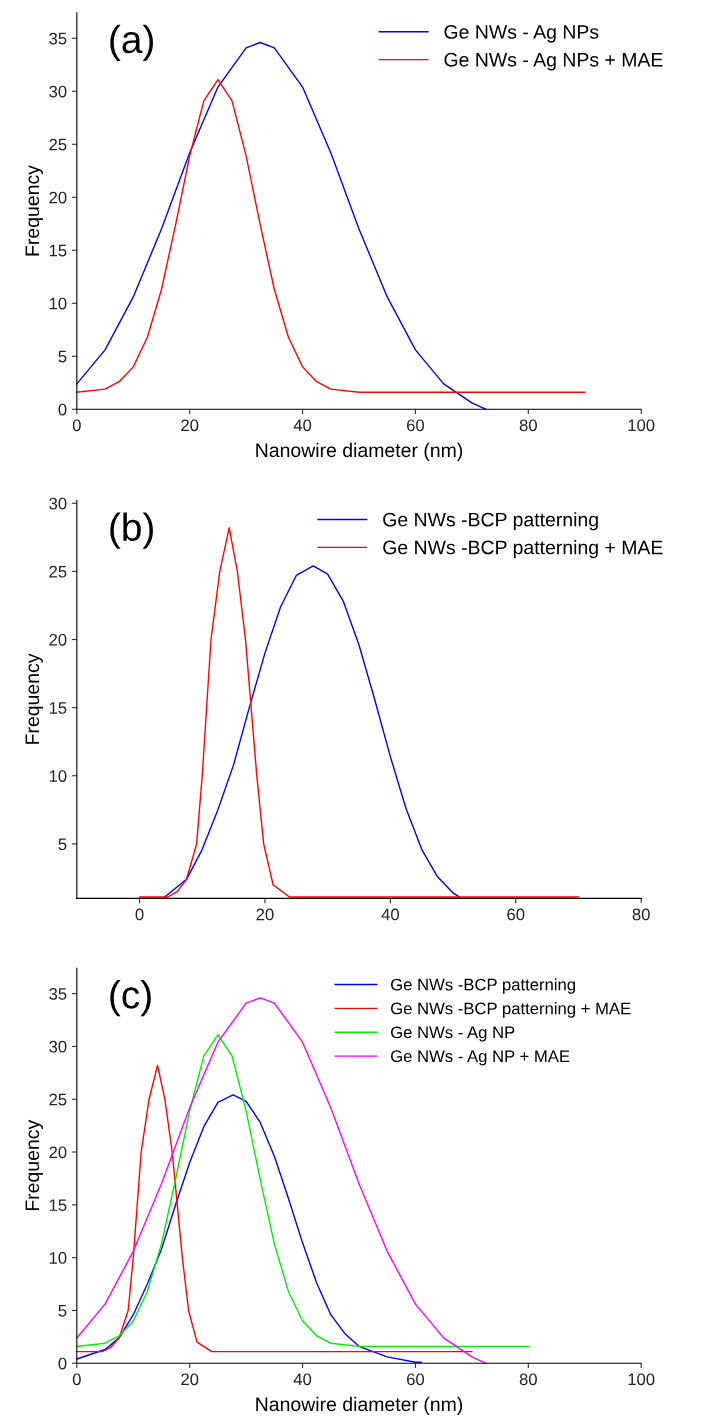 This screenshot has width=718, height=1426. I want to click on chart-title: (a), so click(131, 42).